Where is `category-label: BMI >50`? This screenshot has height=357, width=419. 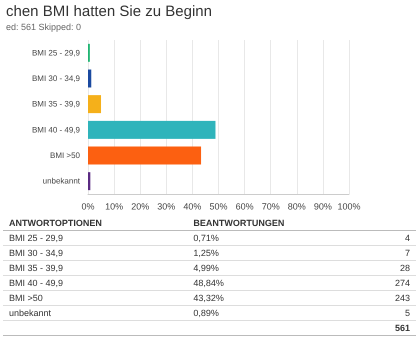 category-label: BMI >50 is located at coordinates (26, 298).